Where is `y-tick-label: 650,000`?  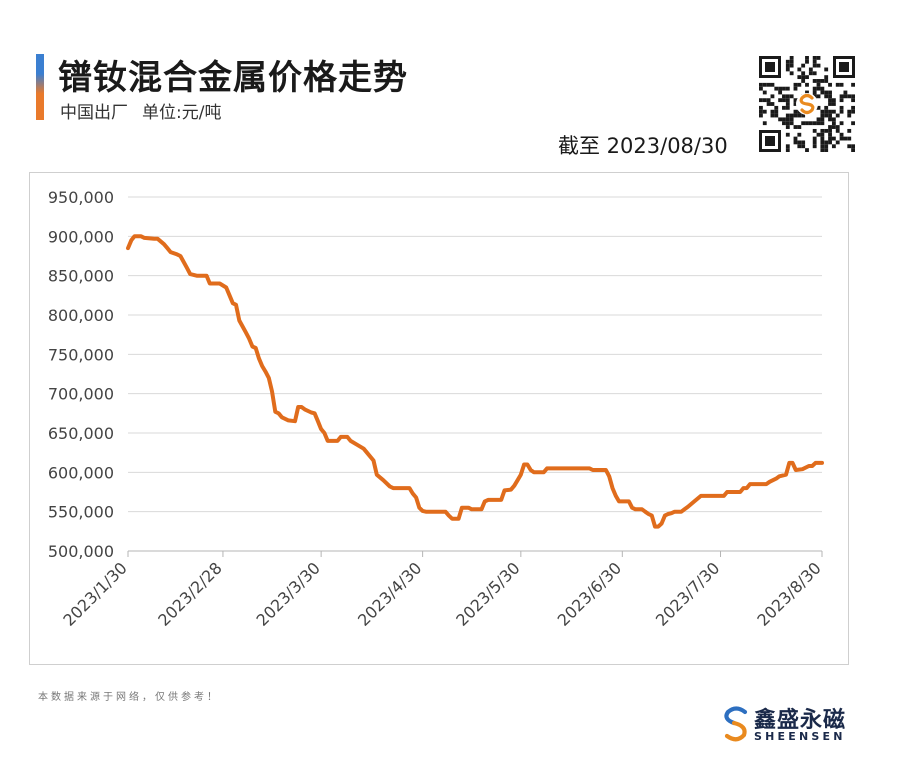
y-tick-label: 650,000 is located at coordinates (81, 433).